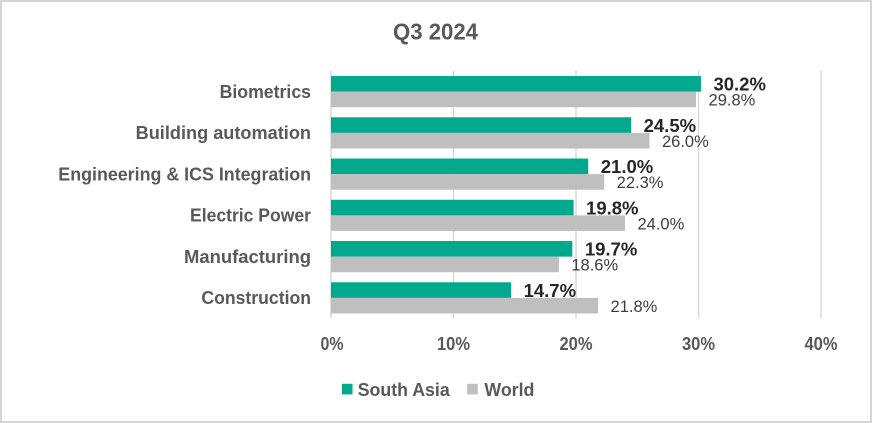 Image resolution: width=872 pixels, height=423 pixels. Describe the element at coordinates (685, 142) in the screenshot. I see `svg-text: 26.0%` at that location.